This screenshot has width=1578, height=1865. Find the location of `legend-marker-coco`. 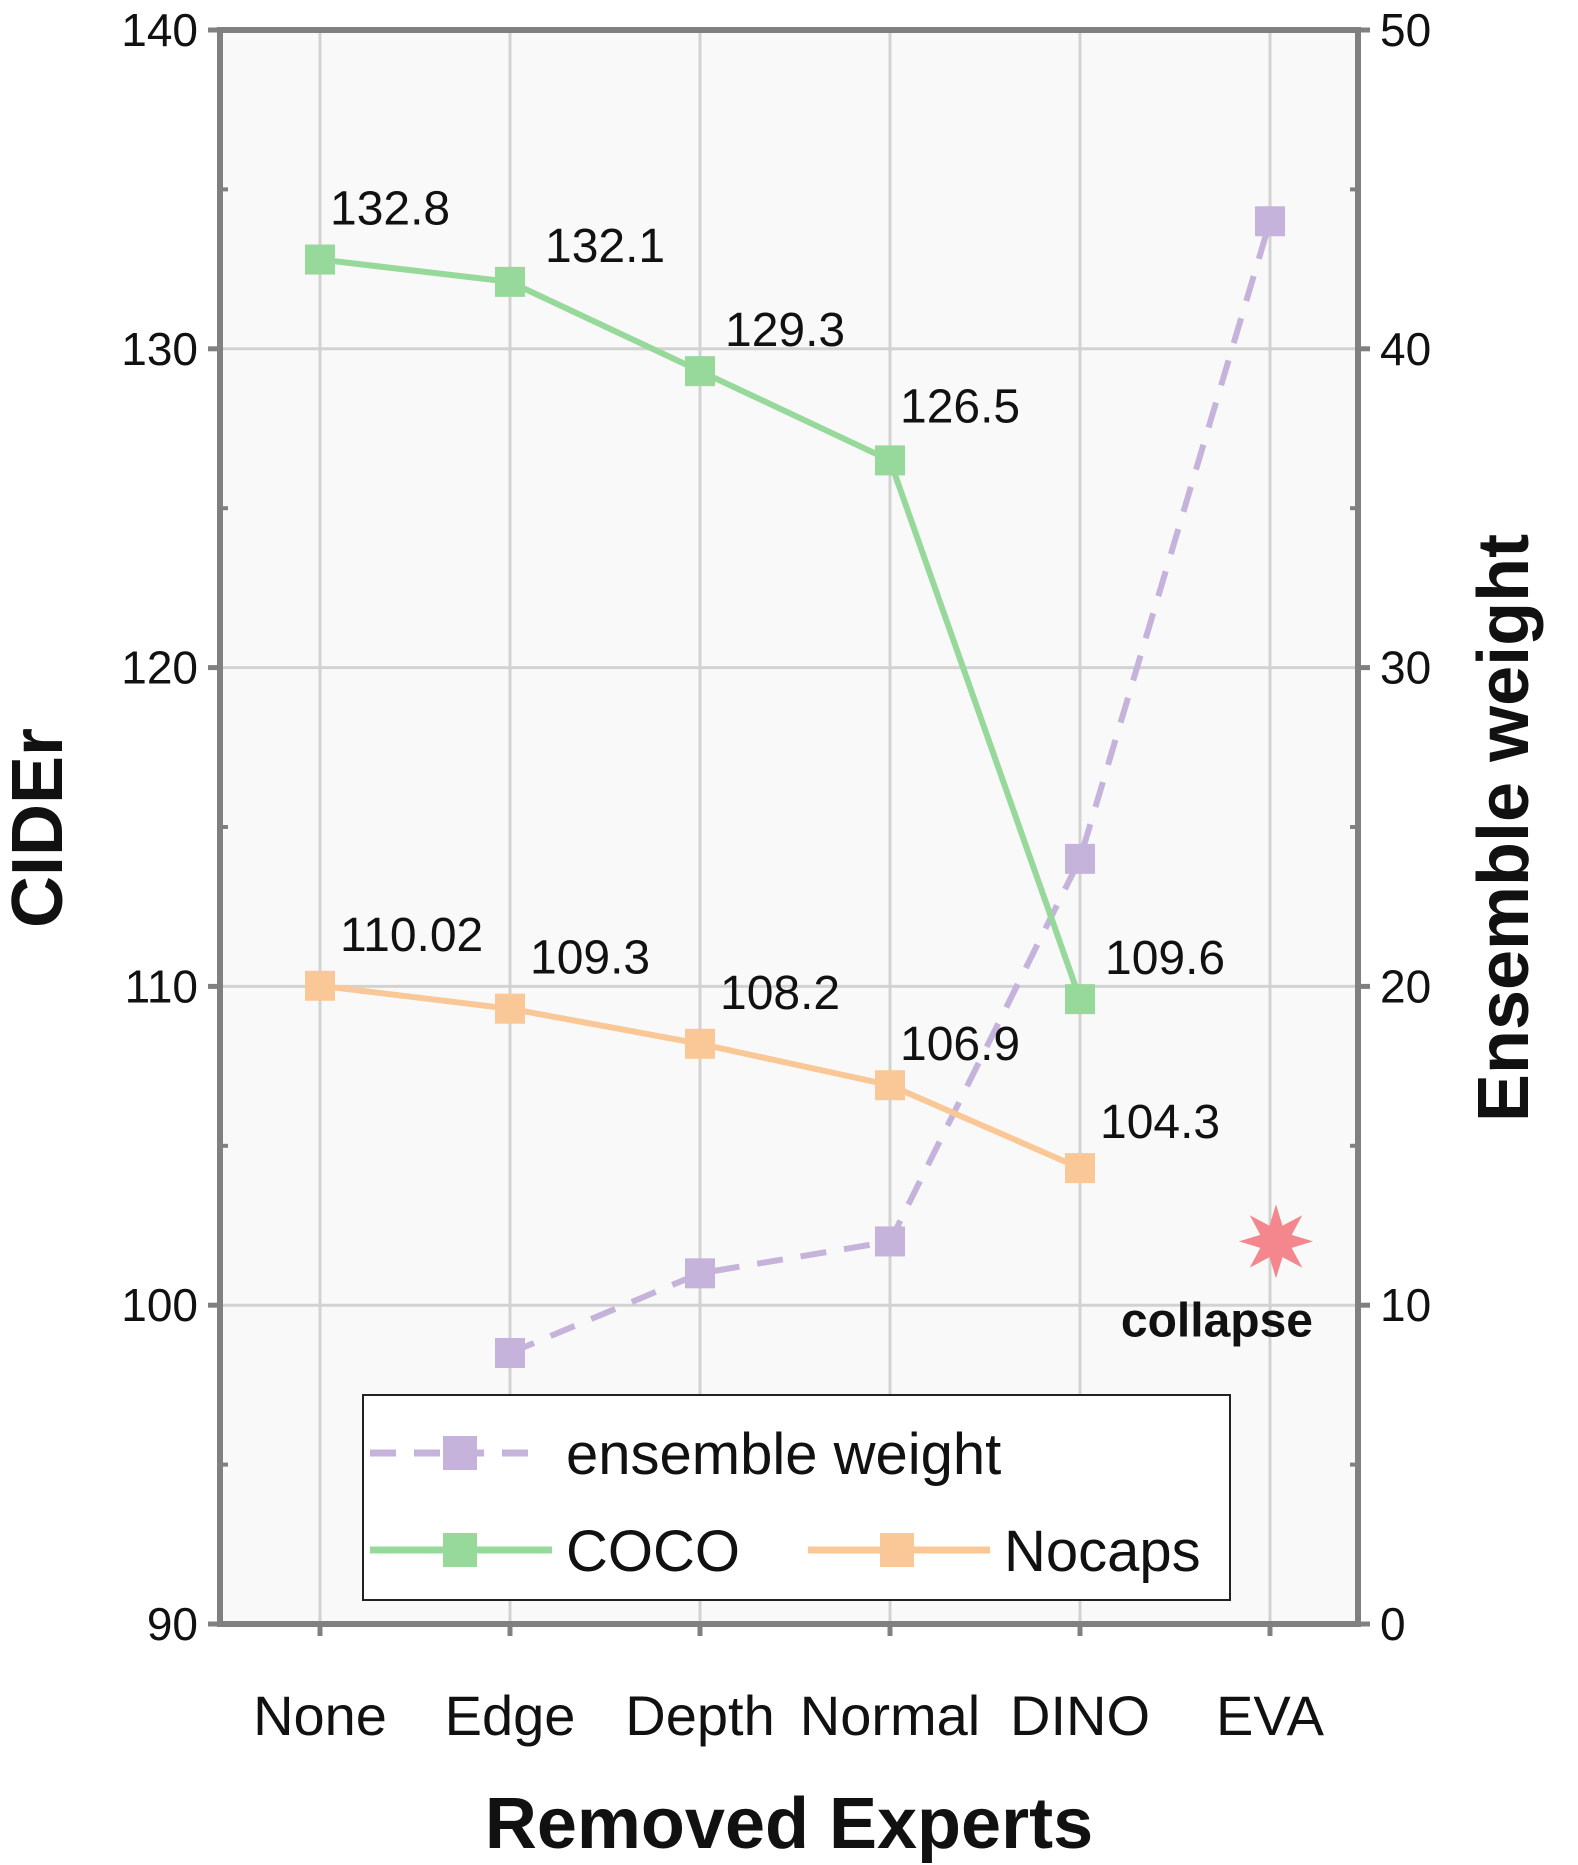

legend-marker-coco is located at coordinates (460, 1550).